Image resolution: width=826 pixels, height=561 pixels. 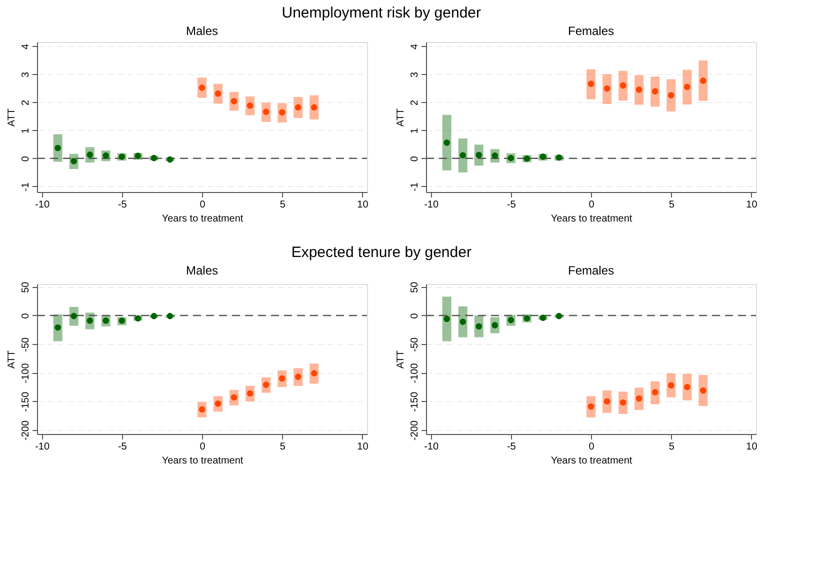 I want to click on text: Expected tenure by gender, so click(x=381, y=252).